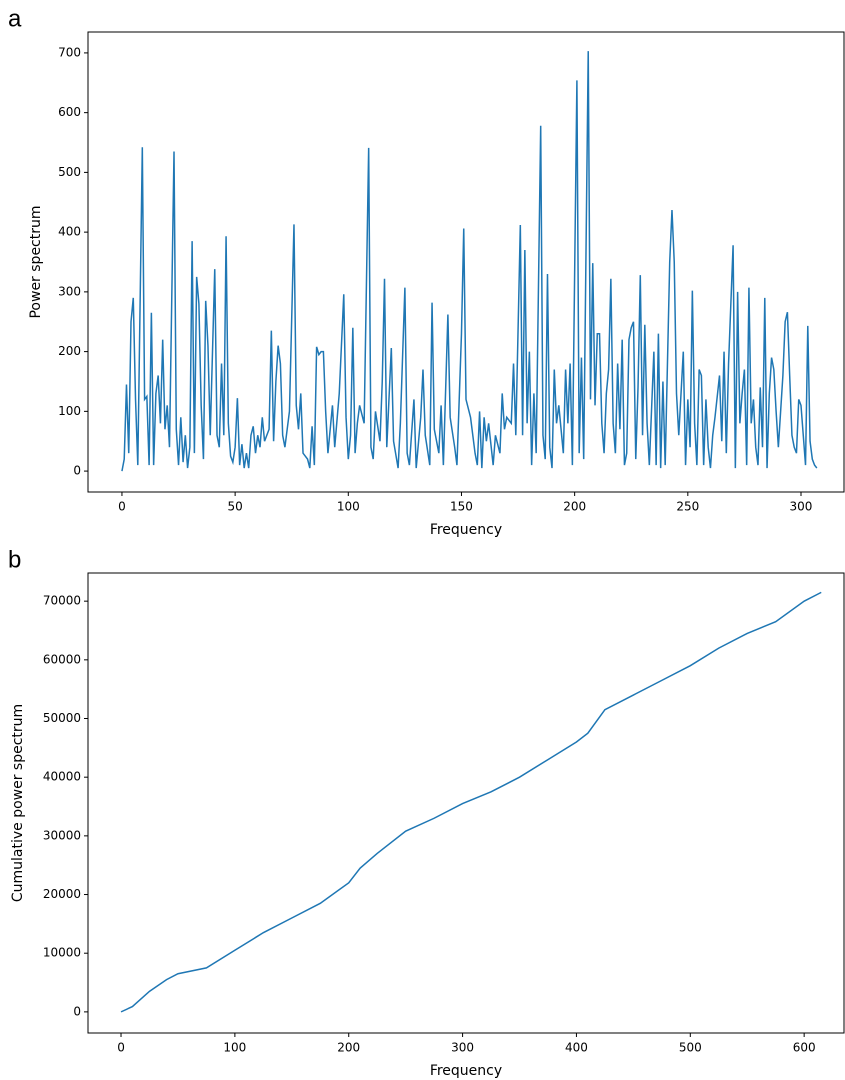 Image resolution: width=845 pixels, height=1080 pixels. Describe the element at coordinates (69, 172) in the screenshot. I see `y-tick-label: 500` at that location.